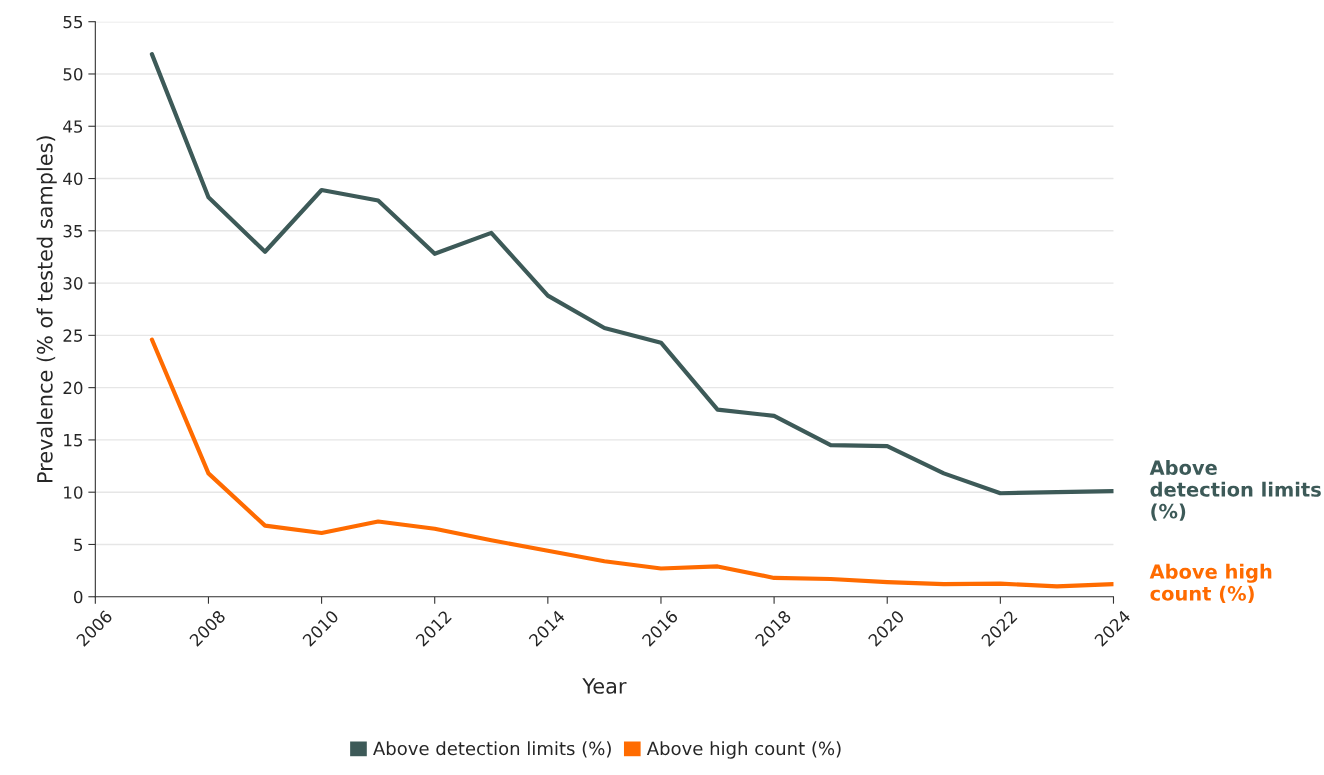 The width and height of the screenshot is (1324, 775). What do you see at coordinates (73, 22) in the screenshot?
I see `y-tick-label: 55` at bounding box center [73, 22].